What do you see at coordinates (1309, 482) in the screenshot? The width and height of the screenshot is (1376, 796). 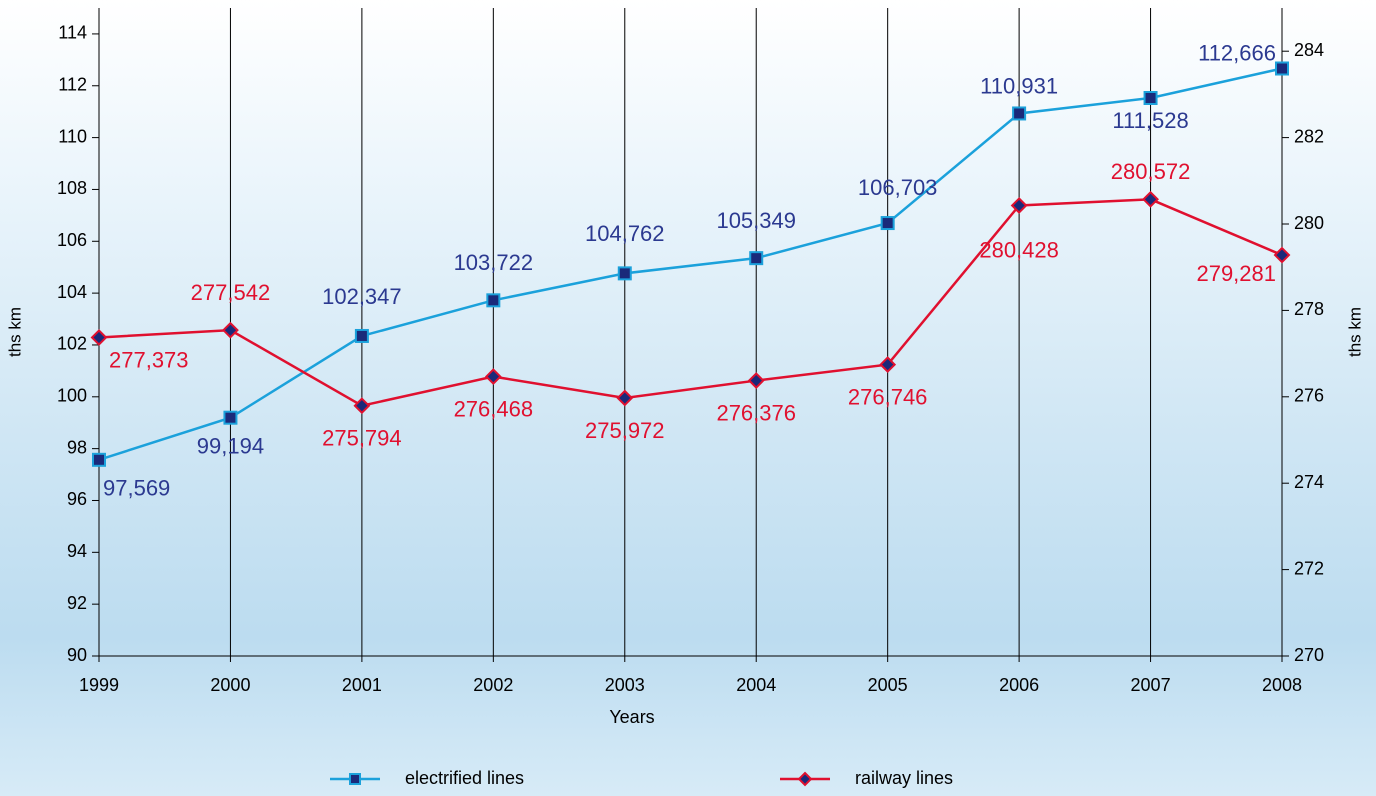 I see `y2-tick-label: 274` at bounding box center [1309, 482].